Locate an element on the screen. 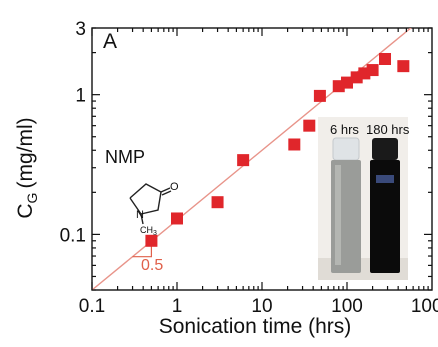  y-axis-label: CG (mg/ml) is located at coordinates (27, 167).